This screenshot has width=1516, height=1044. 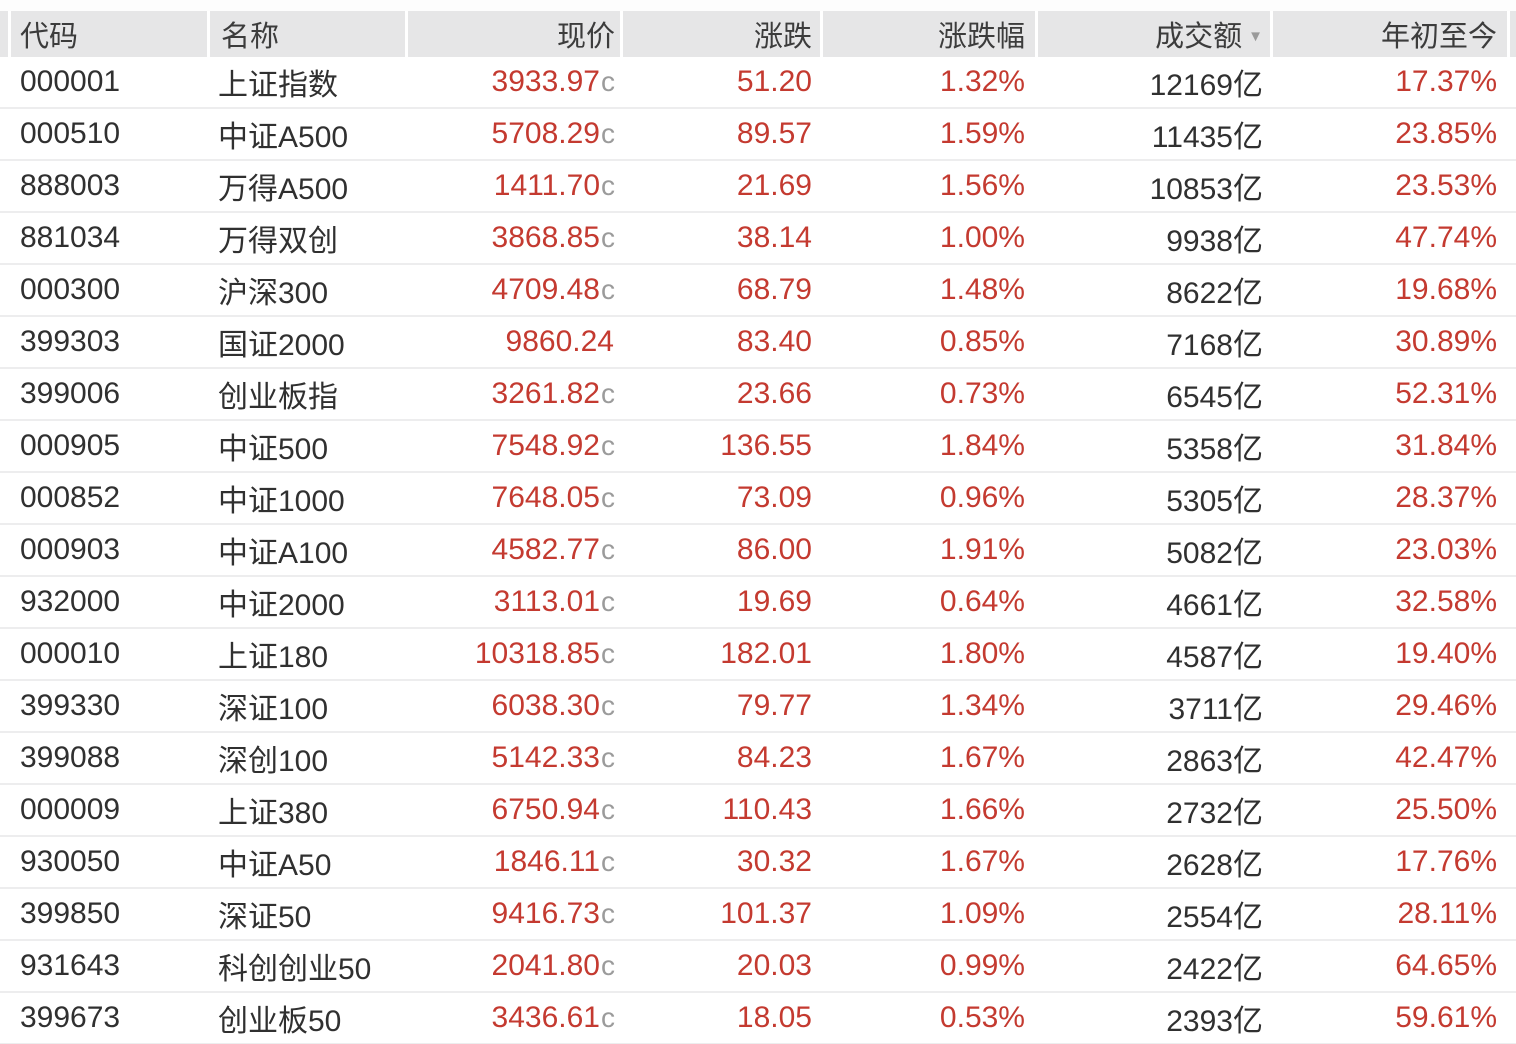 I want to click on index-code: 399330, so click(x=70, y=705).